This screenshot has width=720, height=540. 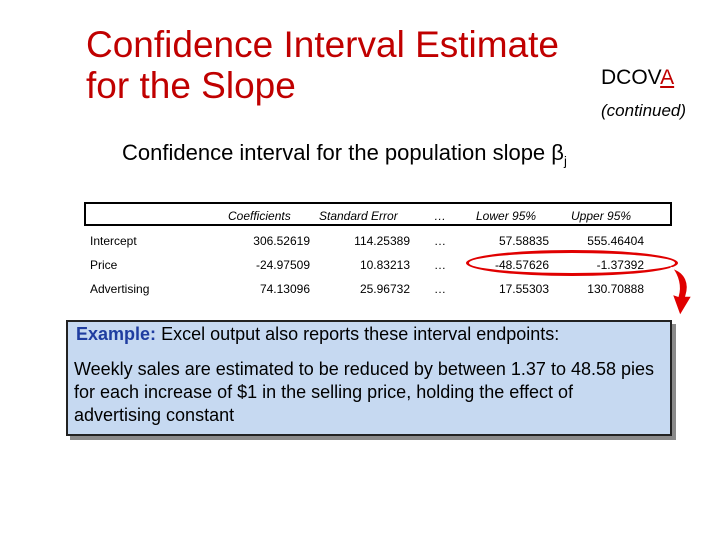 What do you see at coordinates (384, 265) in the screenshot?
I see `table-cell-std-error: 10.83213` at bounding box center [384, 265].